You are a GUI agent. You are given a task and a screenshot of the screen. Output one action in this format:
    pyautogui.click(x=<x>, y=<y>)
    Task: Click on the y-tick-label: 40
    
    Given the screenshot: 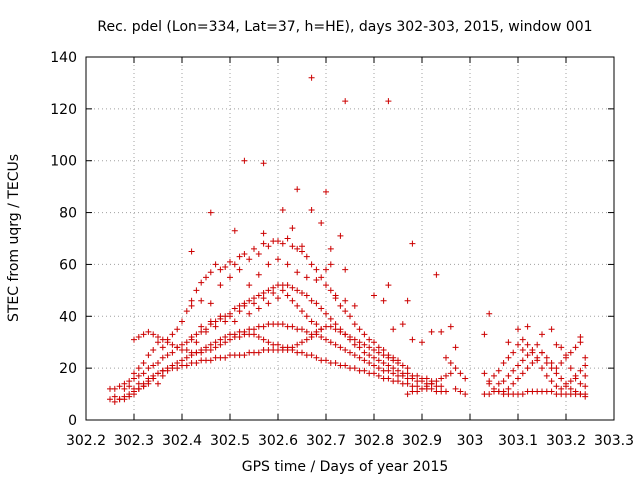 What is the action you would take?
    pyautogui.click(x=68, y=317)
    